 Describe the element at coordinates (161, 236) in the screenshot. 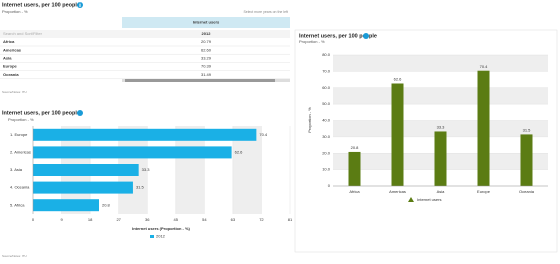

I see `legend-label: 2012` at that location.